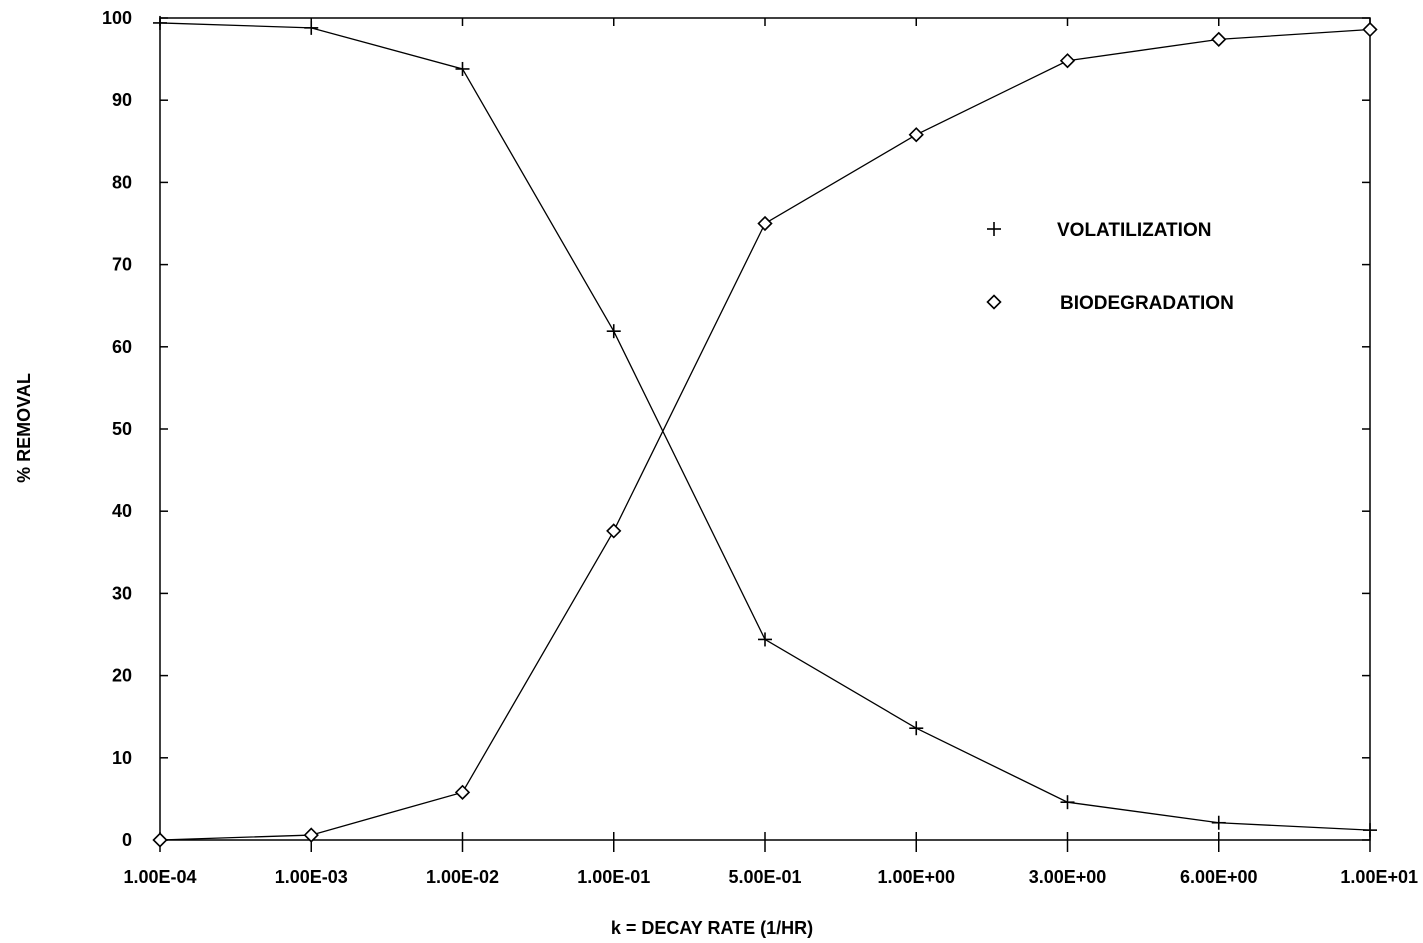  Describe the element at coordinates (1219, 877) in the screenshot. I see `x-tick-label: 6.00E+00` at that location.